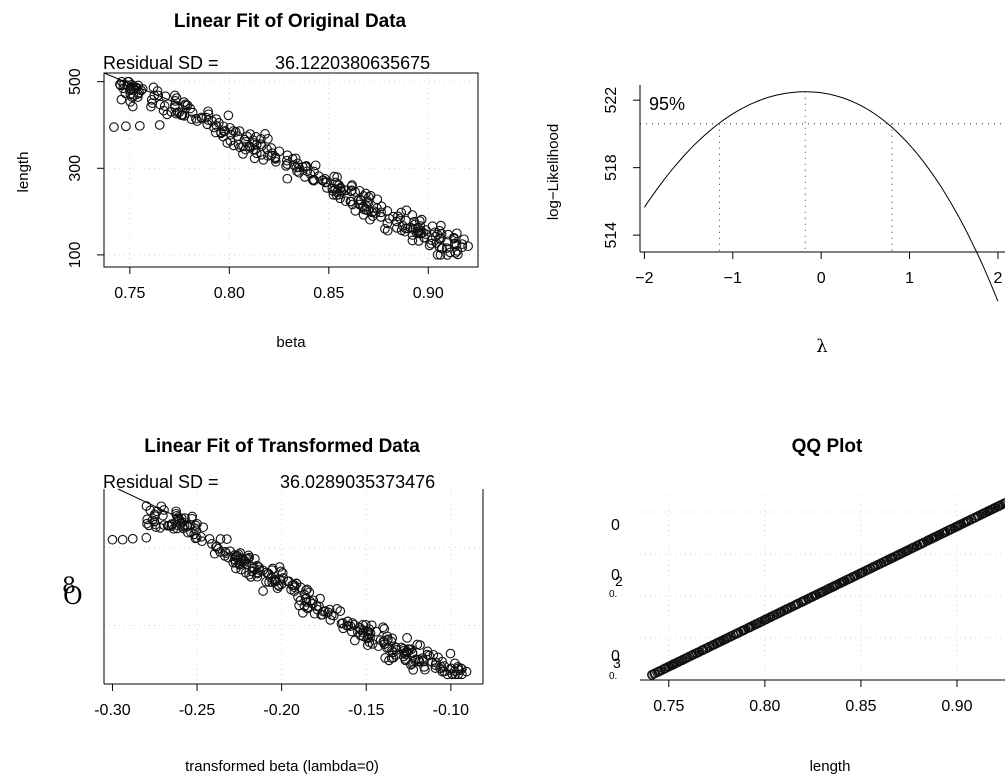 Image resolution: width=1005 pixels, height=779 pixels. What do you see at coordinates (821, 346) in the screenshot?
I see `x-axis-label: λ` at bounding box center [821, 346].